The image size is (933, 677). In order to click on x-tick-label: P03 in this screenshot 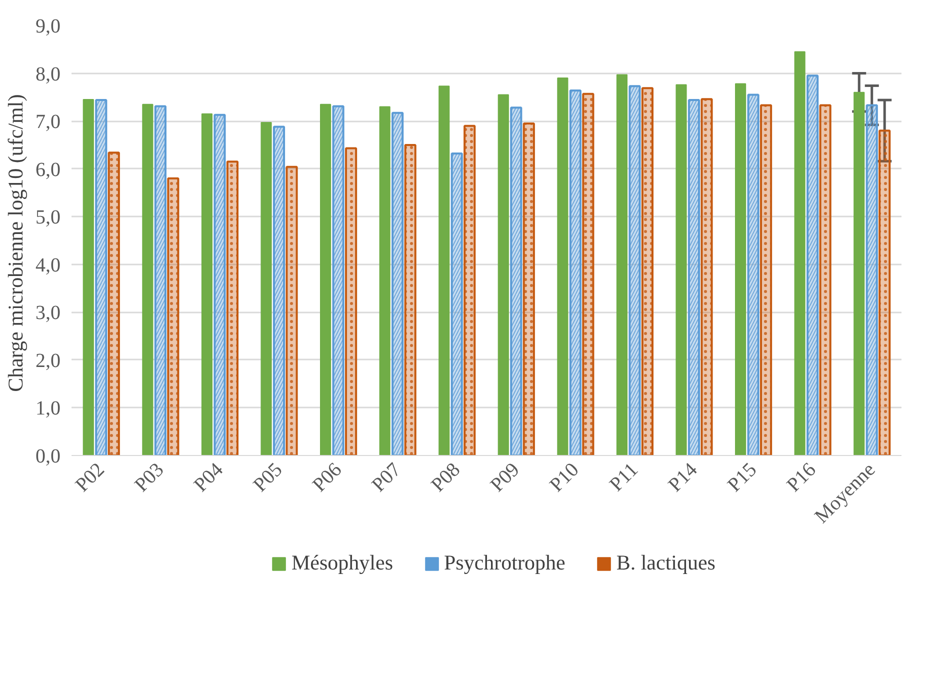, I will do `click(149, 477)`.